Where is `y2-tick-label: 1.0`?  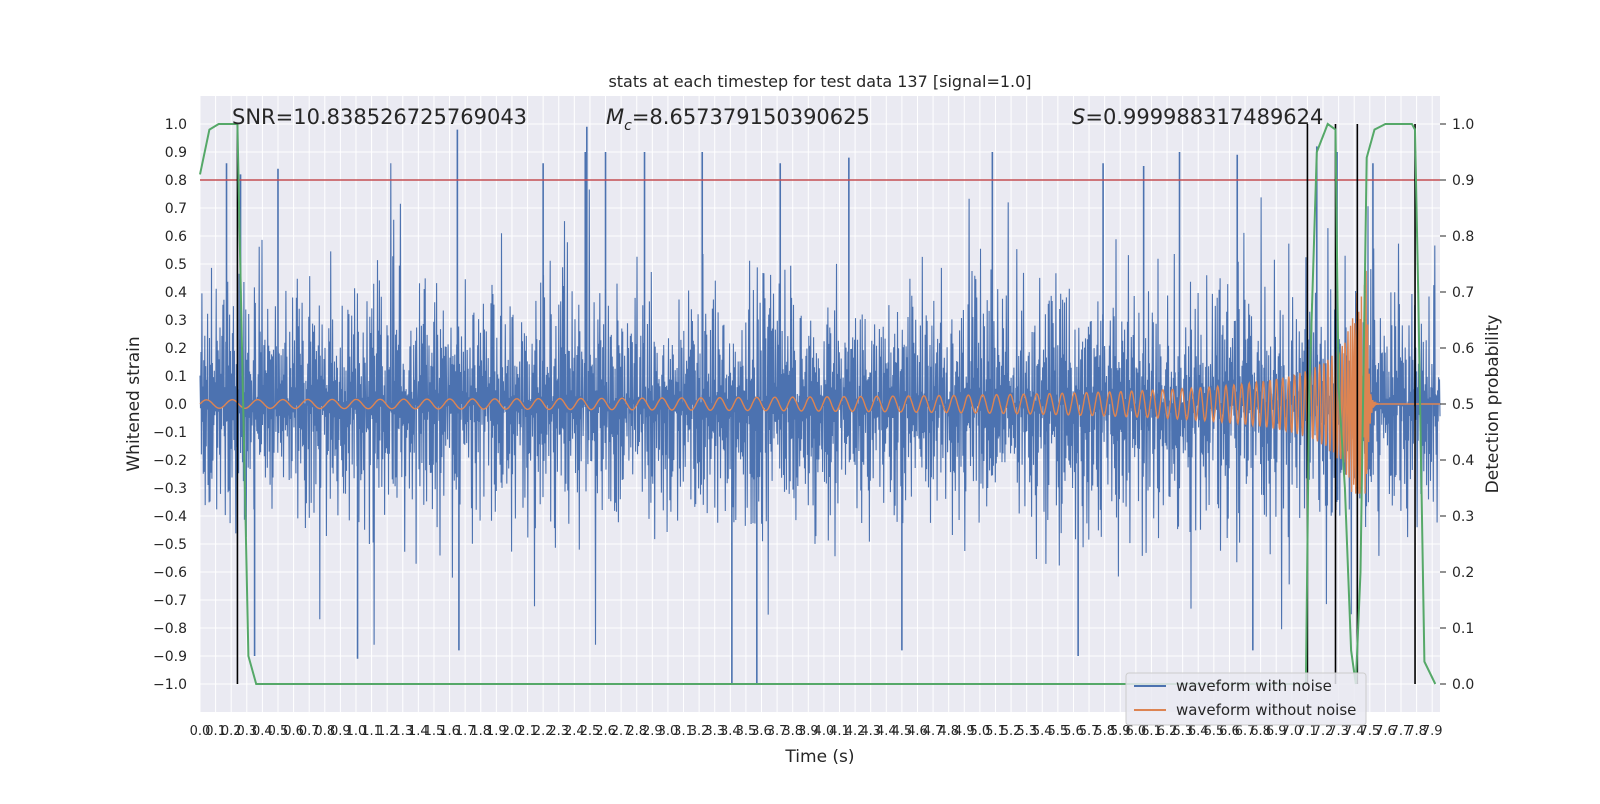
y2-tick-label: 1.0 is located at coordinates (1463, 125).